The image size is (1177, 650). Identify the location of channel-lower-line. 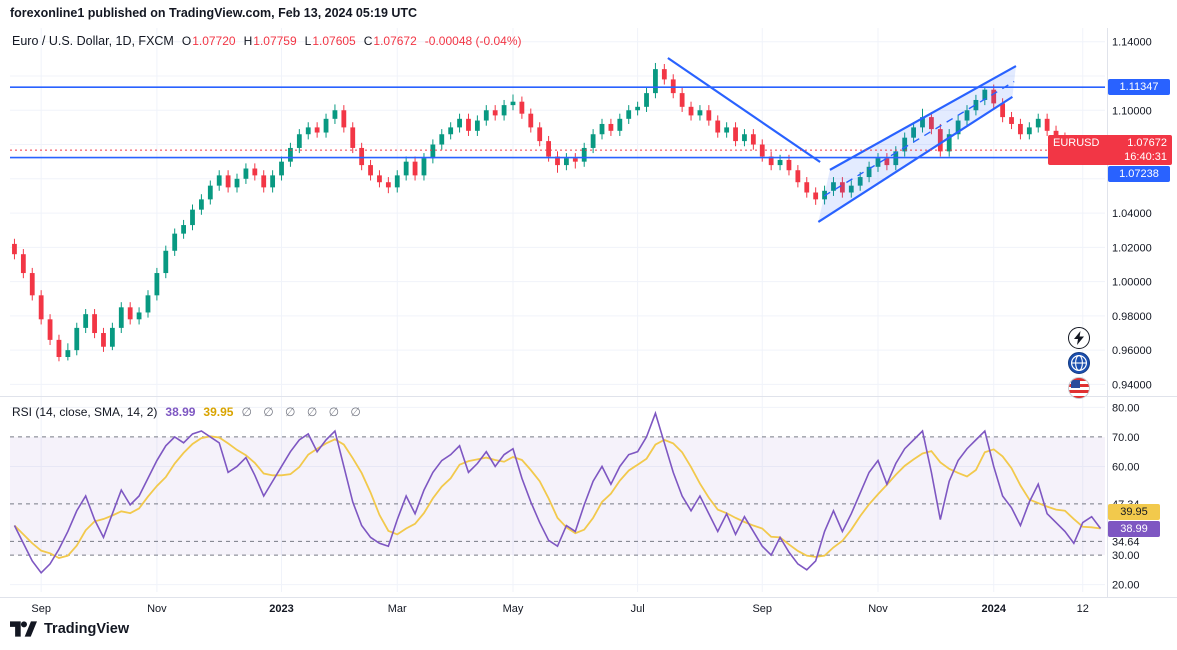
(915, 159).